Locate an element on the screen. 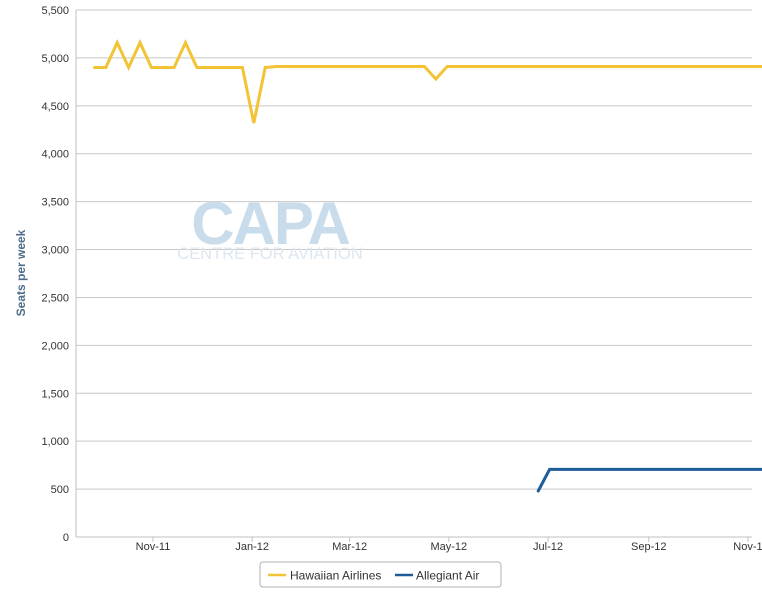 This screenshot has width=762, height=602. y-tick-label: 1,500 is located at coordinates (55, 394).